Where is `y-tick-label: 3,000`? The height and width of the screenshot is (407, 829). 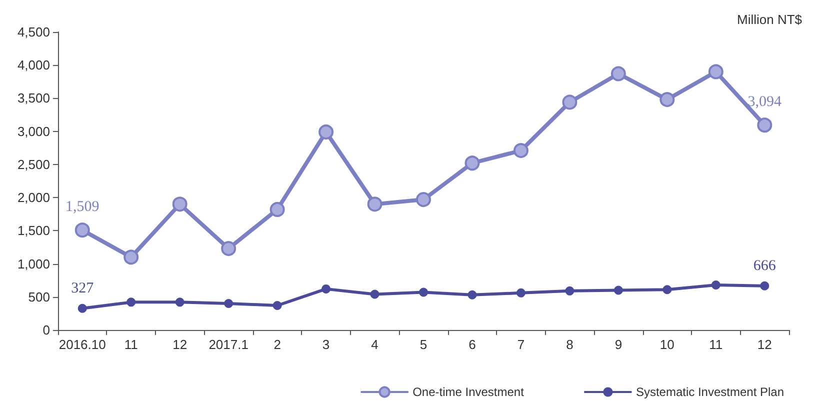 y-tick-label: 3,000 is located at coordinates (33, 131).